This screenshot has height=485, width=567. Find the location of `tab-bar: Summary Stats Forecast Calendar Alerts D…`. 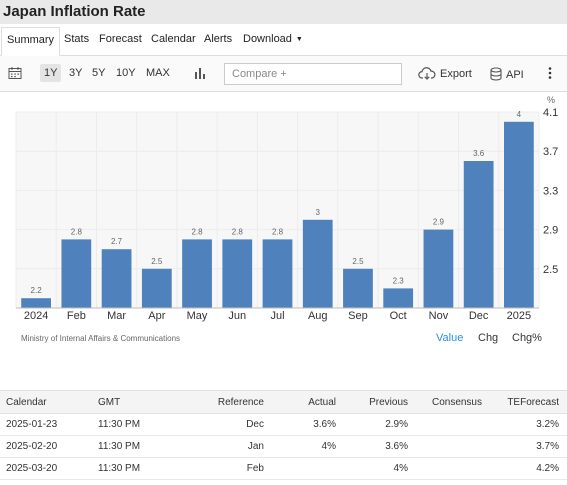

tab-bar: Summary Stats Forecast Calendar Alerts D… is located at coordinates (283, 40).